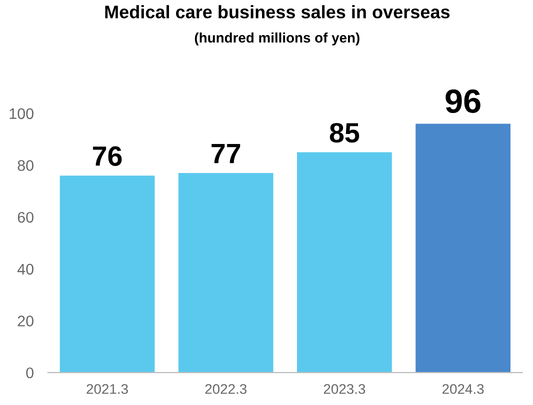  Describe the element at coordinates (463, 101) in the screenshot. I see `data-label: 96` at that location.